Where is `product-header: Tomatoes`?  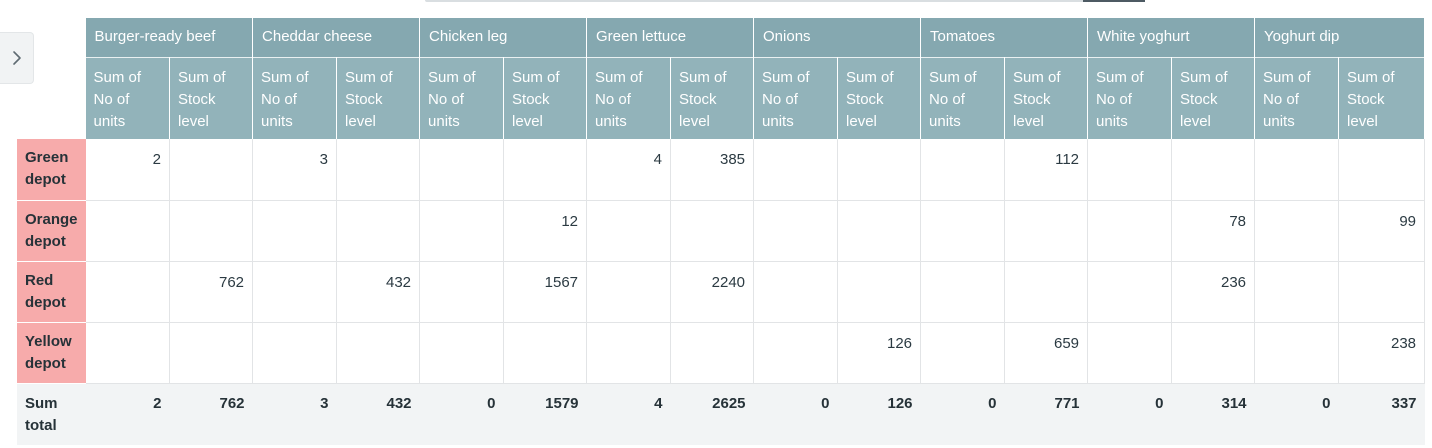
product-header: Tomatoes is located at coordinates (1004, 37).